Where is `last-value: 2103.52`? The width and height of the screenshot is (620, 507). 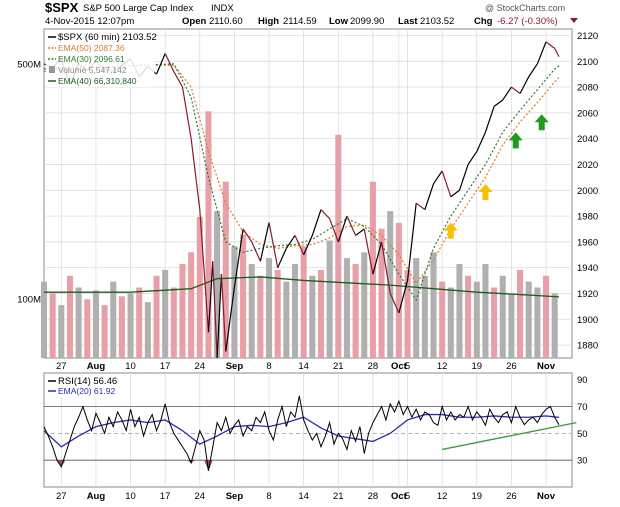
last-value: 2103.52 is located at coordinates (437, 21).